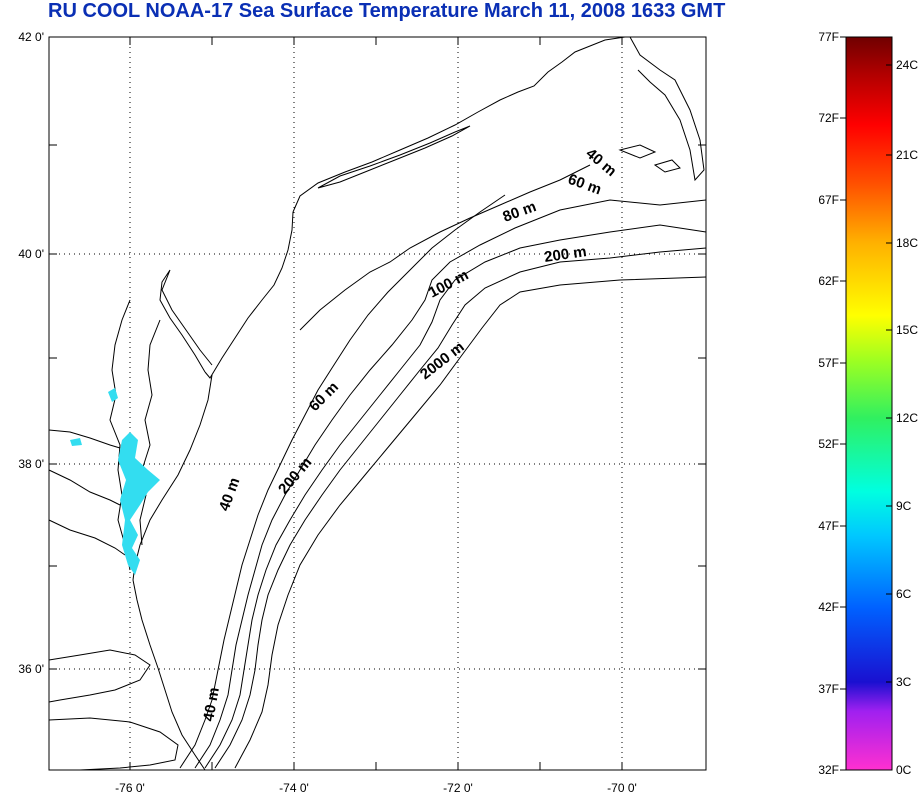 This screenshot has width=920, height=800. What do you see at coordinates (828, 403) in the screenshot?
I see `colorbar-f-labels: 77F 72F 67F 62F 57F 52F 47F 42F 37F 32F` at bounding box center [828, 403].